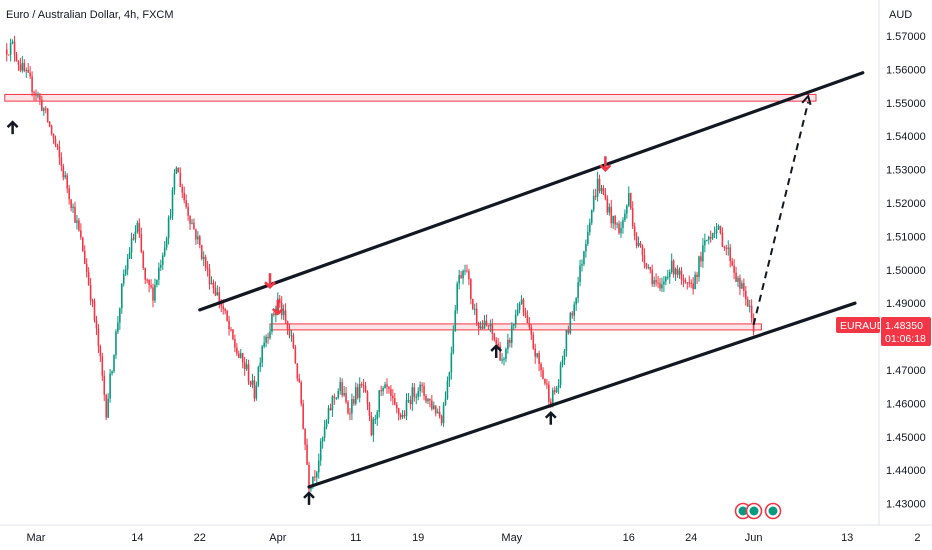 This screenshot has height=550, width=932. I want to click on price-tick-label: 1.57000, so click(906, 37).